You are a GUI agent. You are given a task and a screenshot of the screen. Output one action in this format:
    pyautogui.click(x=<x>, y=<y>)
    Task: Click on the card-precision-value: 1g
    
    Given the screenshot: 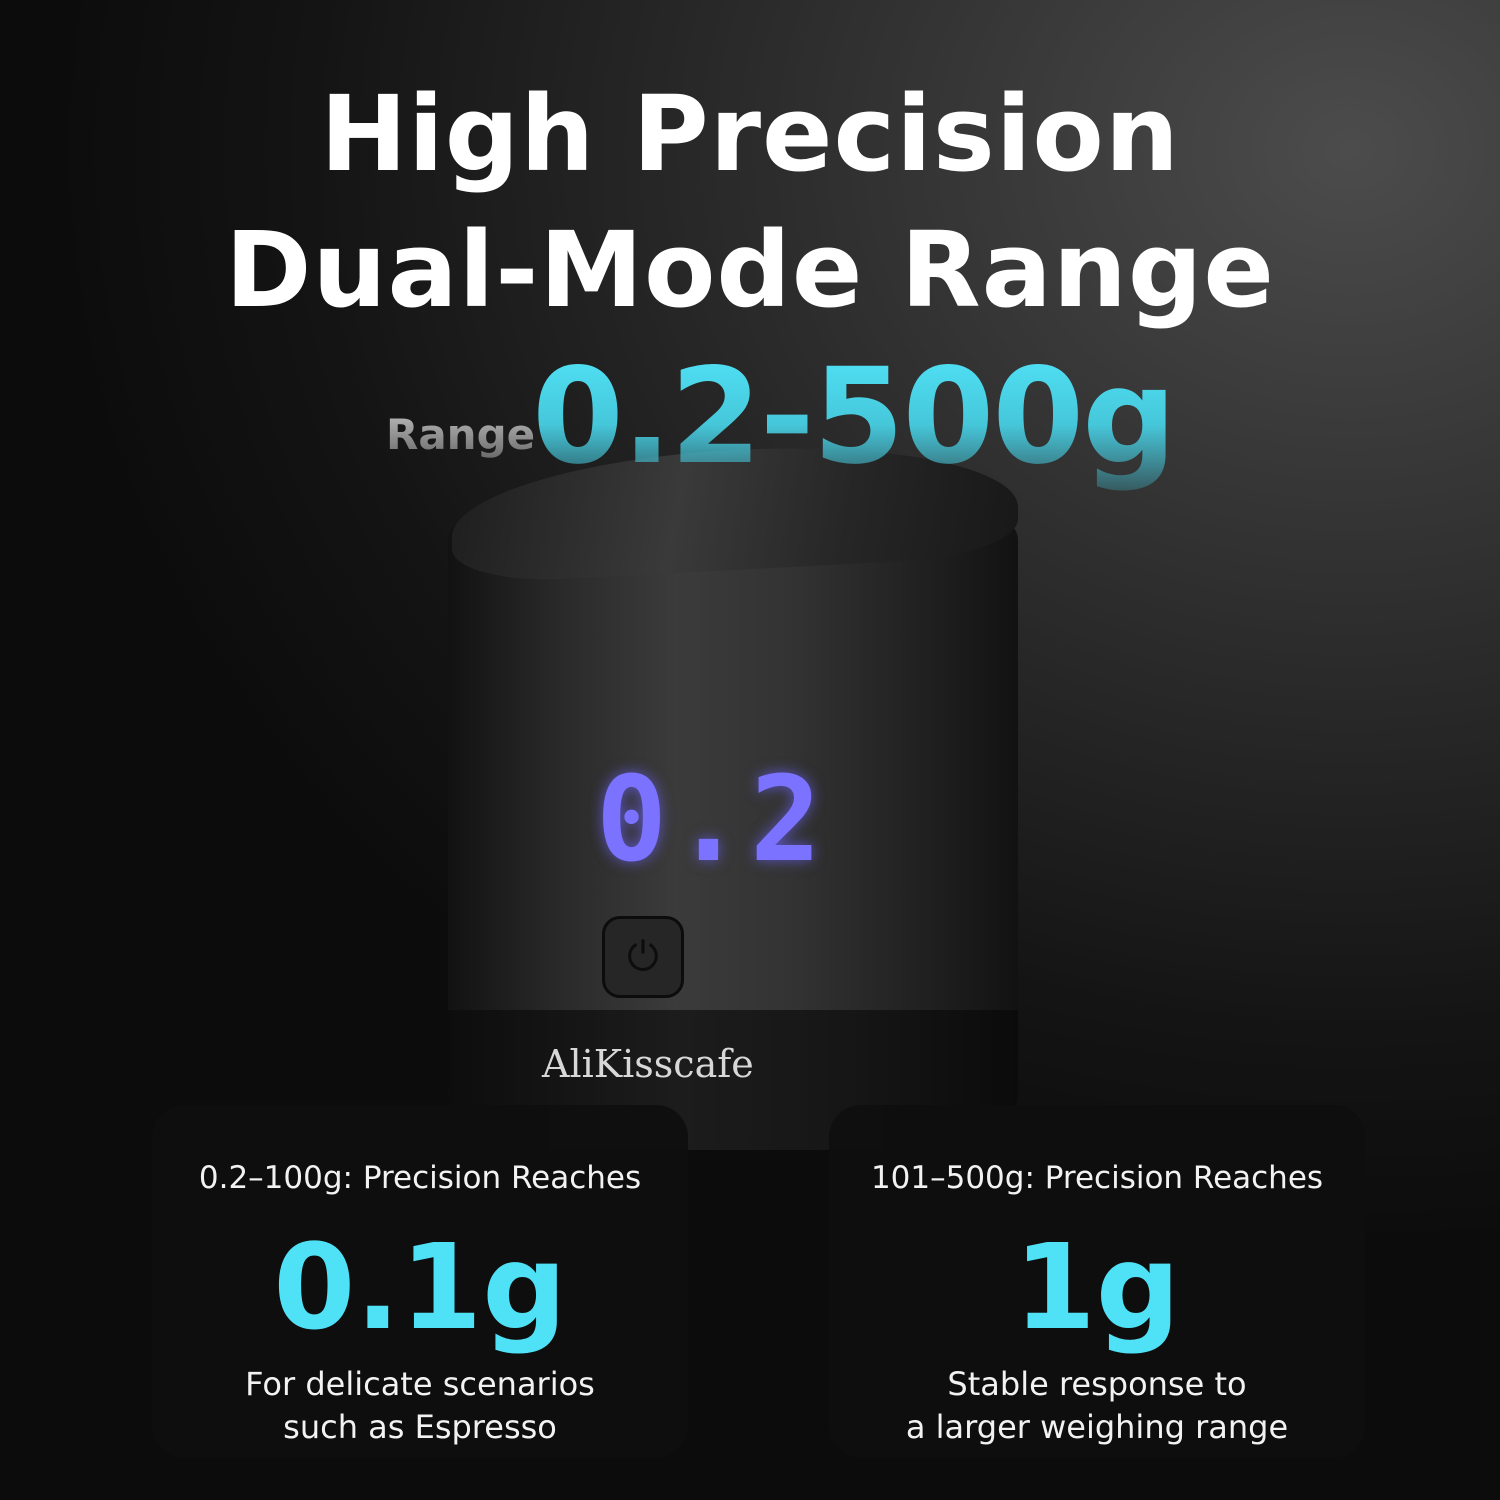 What is the action you would take?
    pyautogui.click(x=1097, y=1287)
    